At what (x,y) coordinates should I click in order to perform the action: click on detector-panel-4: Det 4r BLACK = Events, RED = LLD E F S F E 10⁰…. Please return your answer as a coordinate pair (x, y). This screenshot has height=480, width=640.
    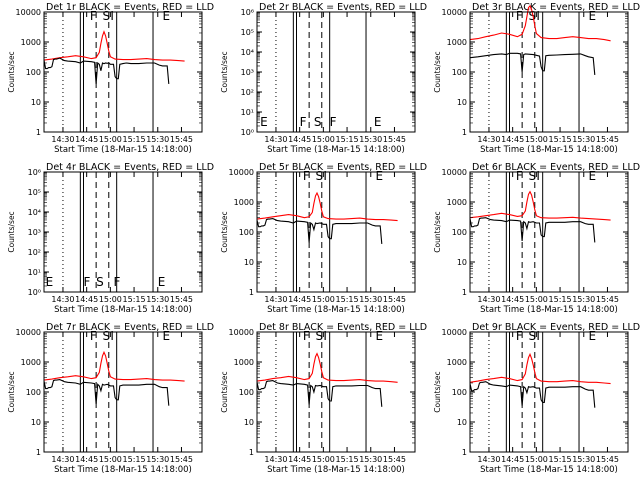
    Looking at the image, I should click on (110, 238).